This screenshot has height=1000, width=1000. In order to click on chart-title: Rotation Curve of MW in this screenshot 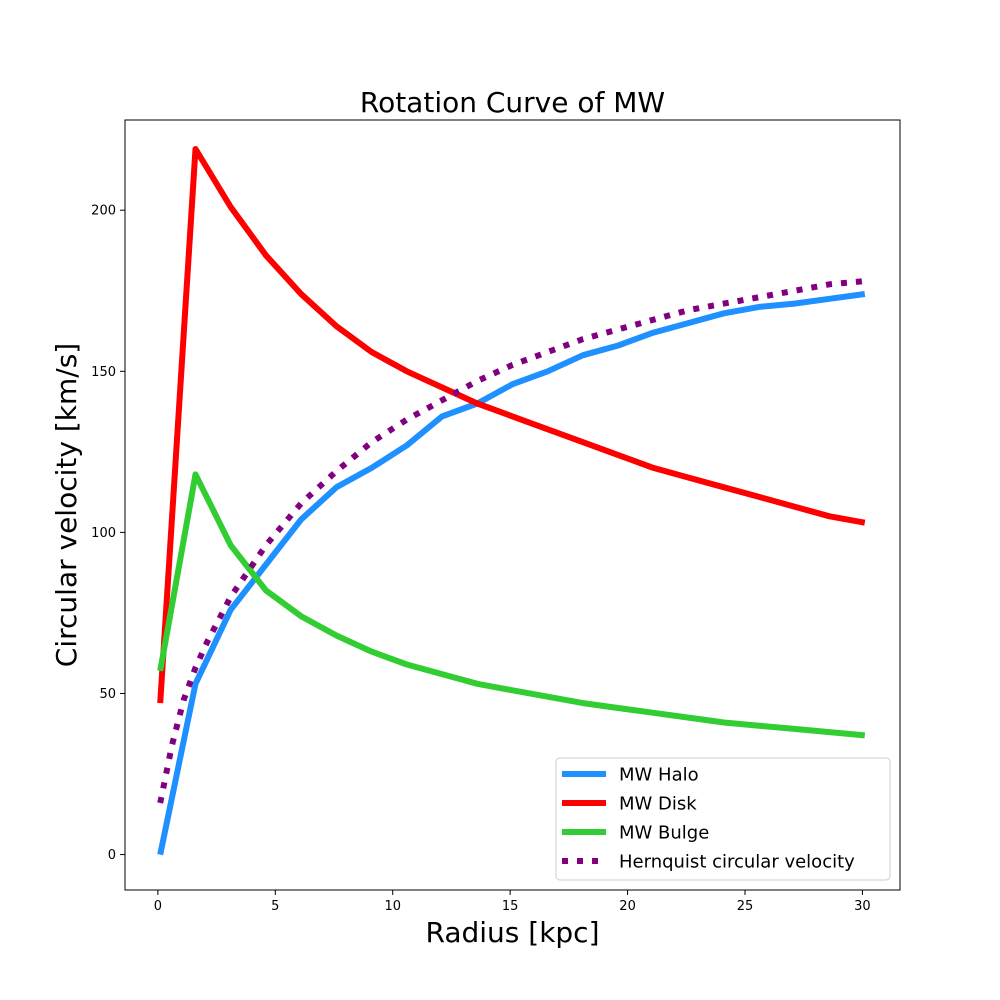, I will do `click(512, 102)`.